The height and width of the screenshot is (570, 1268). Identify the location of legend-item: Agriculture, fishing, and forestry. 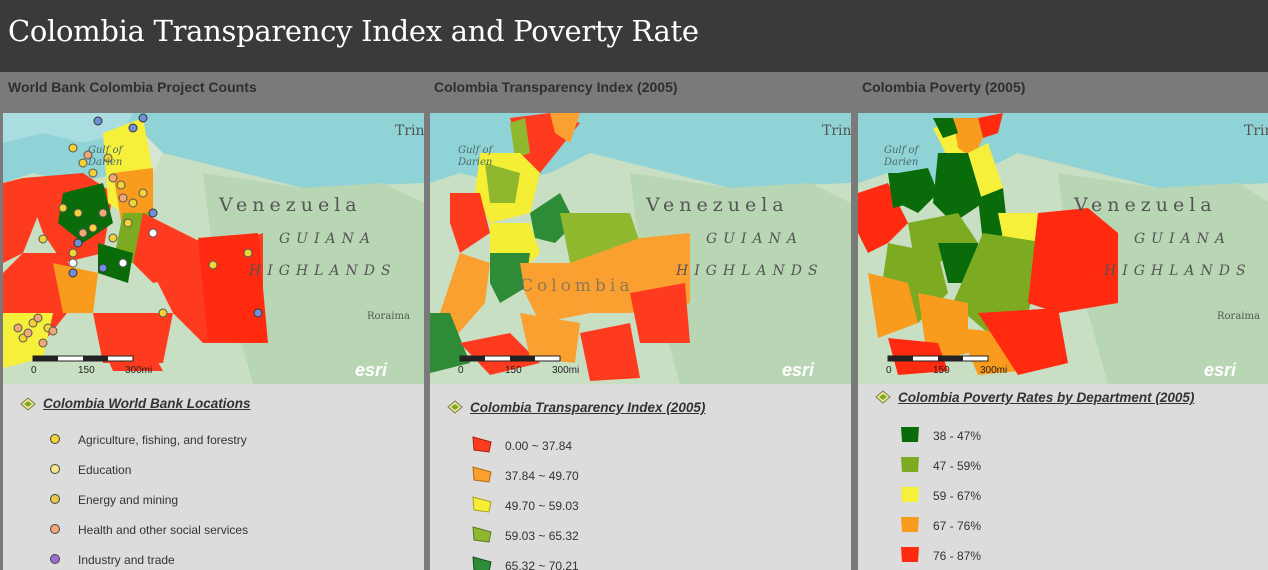
(213, 440).